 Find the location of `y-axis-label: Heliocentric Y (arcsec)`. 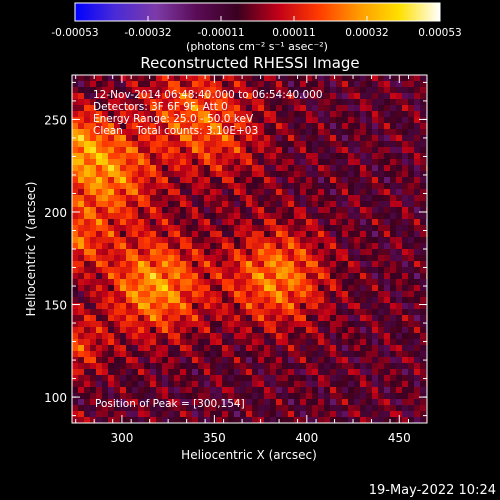

y-axis-label: Heliocentric Y (arcsec) is located at coordinates (31, 249).